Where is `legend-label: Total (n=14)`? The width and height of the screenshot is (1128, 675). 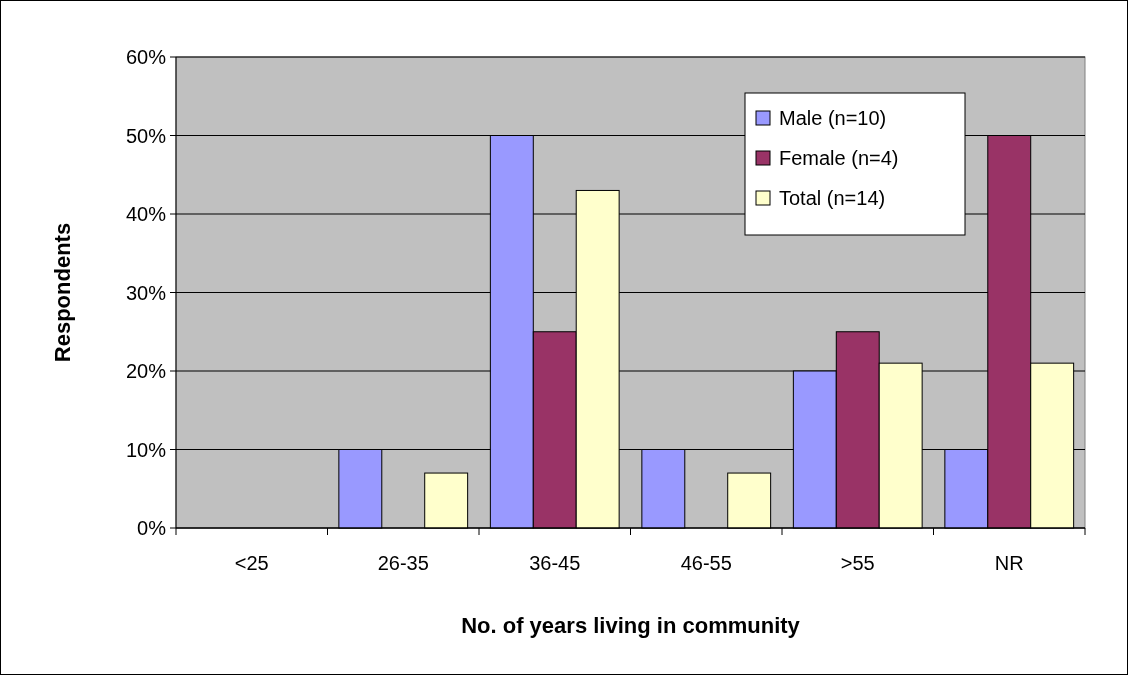
legend-label: Total (n=14) is located at coordinates (832, 198).